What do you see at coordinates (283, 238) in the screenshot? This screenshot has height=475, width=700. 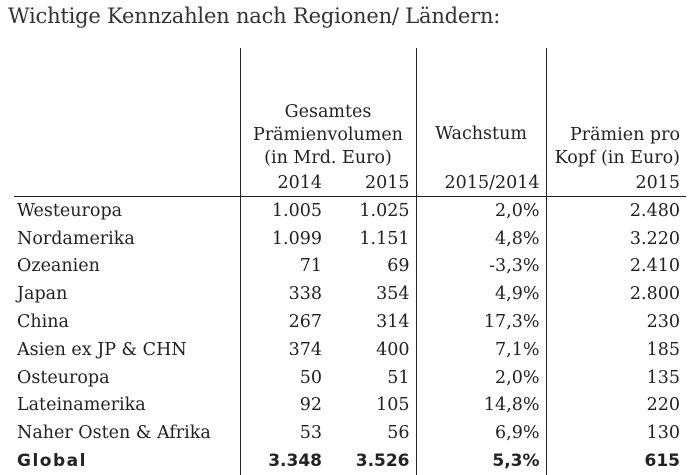 I see `volume-2014-cell: 1.099` at bounding box center [283, 238].